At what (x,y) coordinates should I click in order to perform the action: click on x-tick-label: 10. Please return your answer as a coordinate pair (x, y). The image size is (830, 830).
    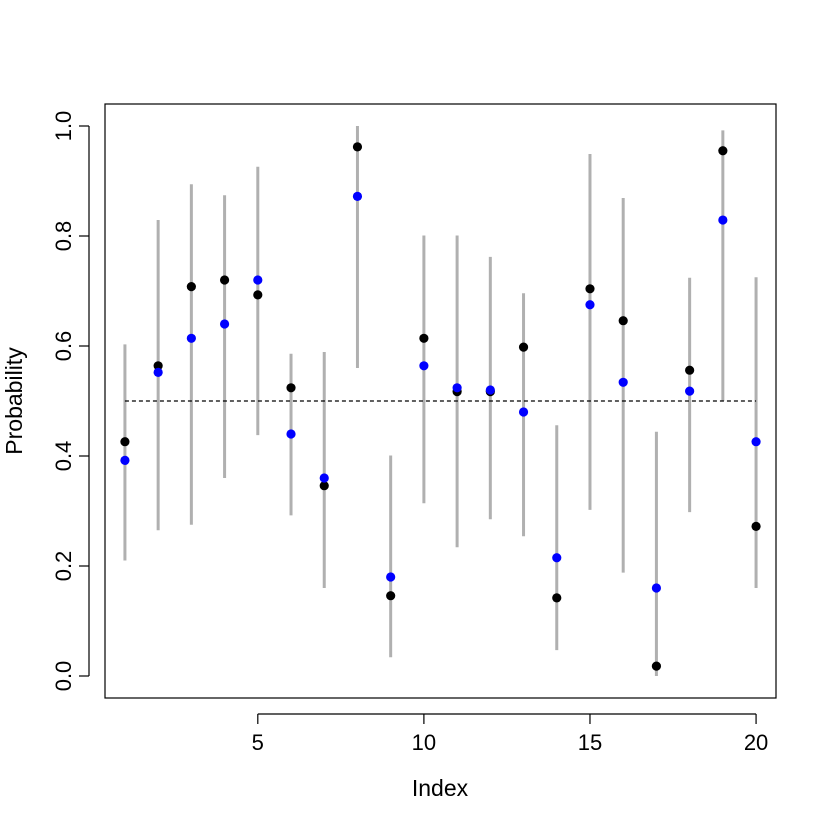
    Looking at the image, I should click on (424, 742).